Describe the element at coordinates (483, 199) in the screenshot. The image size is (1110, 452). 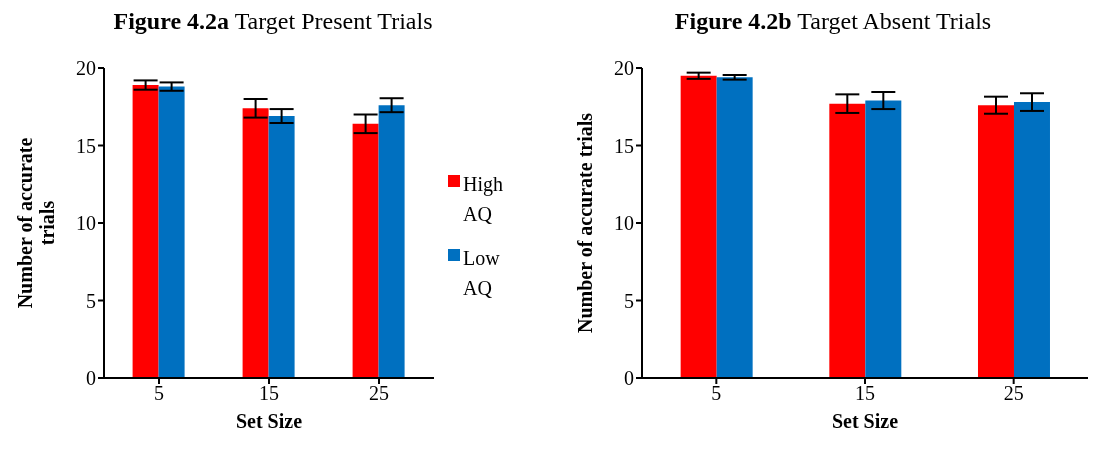
I see `legend-label: High AQ` at that location.